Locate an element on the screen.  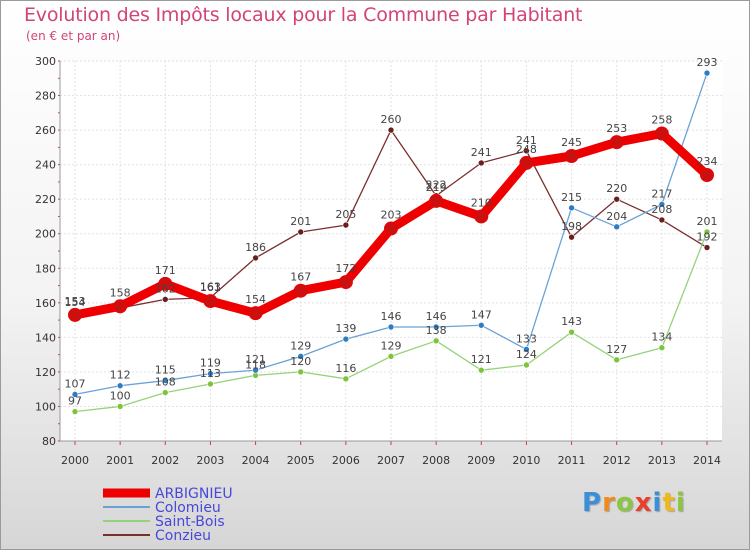
data-label-colomieu: 115 is located at coordinates (165, 370).